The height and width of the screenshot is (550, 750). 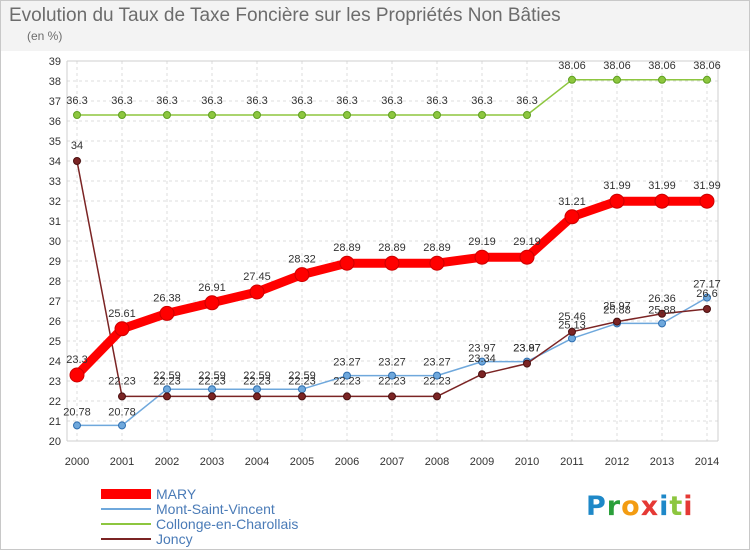 What do you see at coordinates (212, 462) in the screenshot?
I see `x-tick-label: 2003` at bounding box center [212, 462].